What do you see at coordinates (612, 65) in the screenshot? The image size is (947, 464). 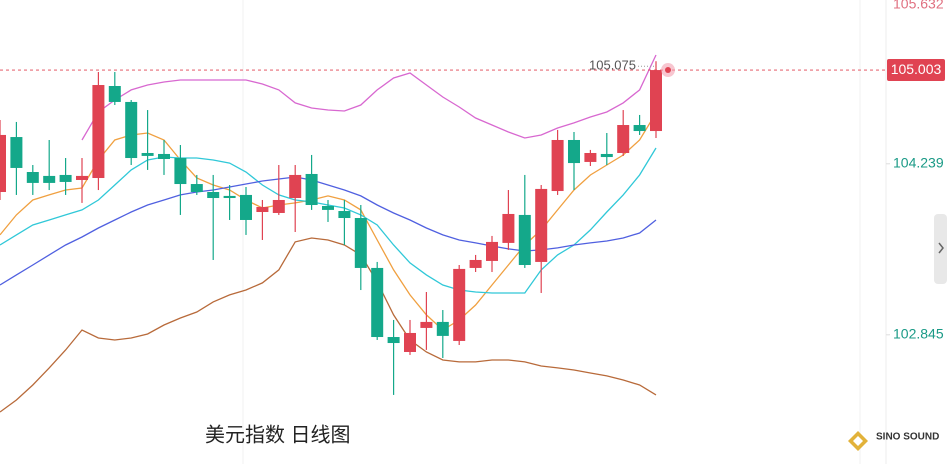 I see `high-annotation: 105.075` at bounding box center [612, 65].